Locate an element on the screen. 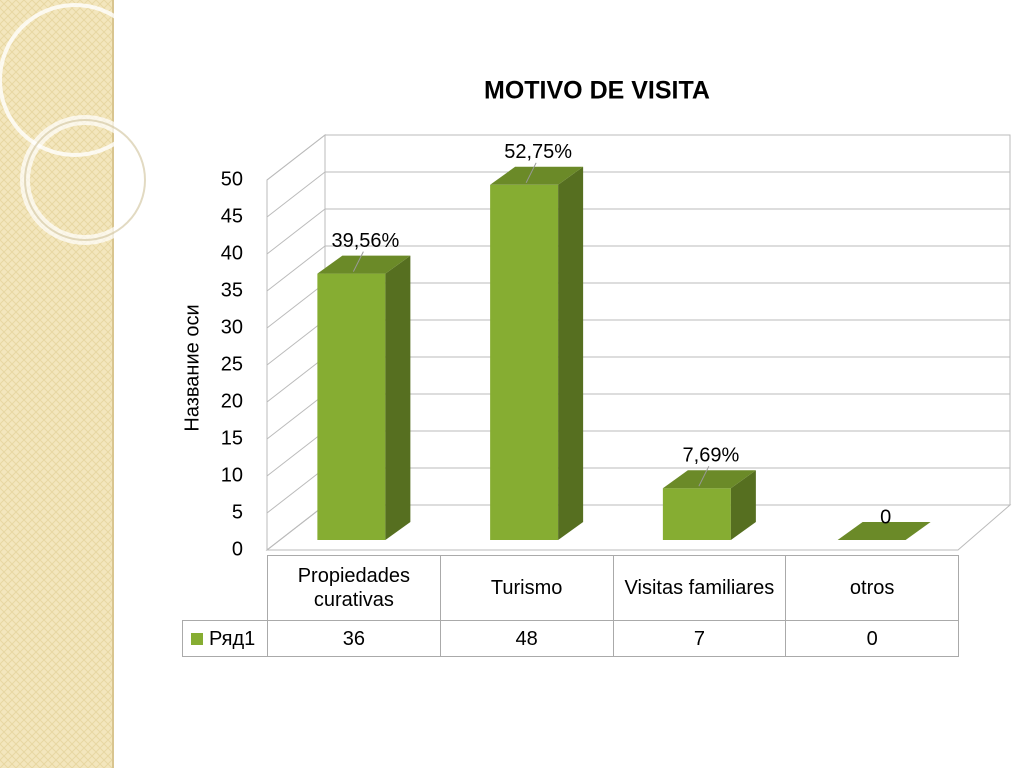 This screenshot has height=768, width=1024. y-tick-label: 15 is located at coordinates (232, 438).